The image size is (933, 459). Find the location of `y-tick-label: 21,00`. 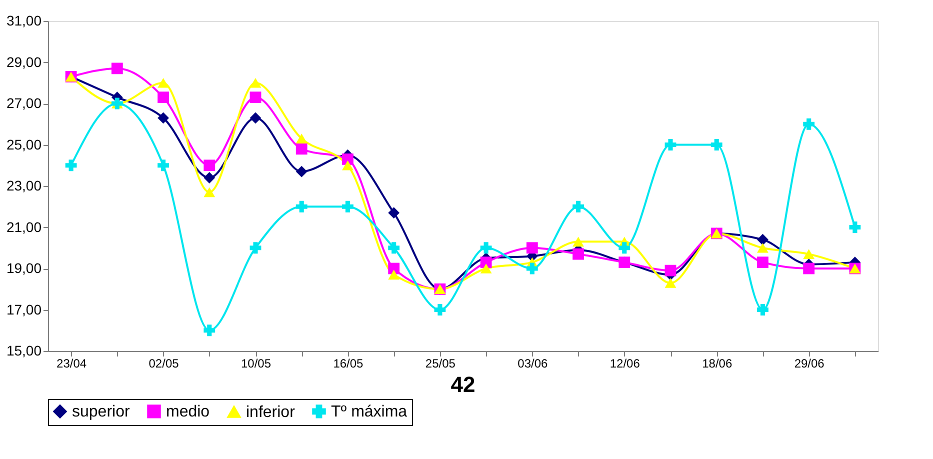

y-tick-label: 21,00 is located at coordinates (24, 226).